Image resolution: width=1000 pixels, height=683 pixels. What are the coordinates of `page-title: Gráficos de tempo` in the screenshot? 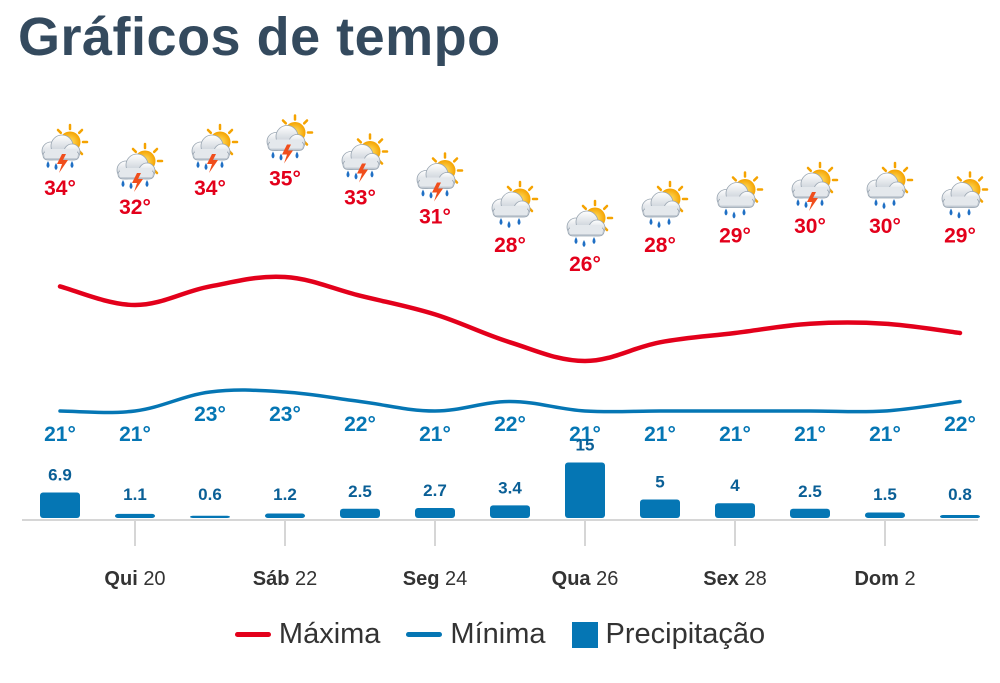 It's located at (259, 37).